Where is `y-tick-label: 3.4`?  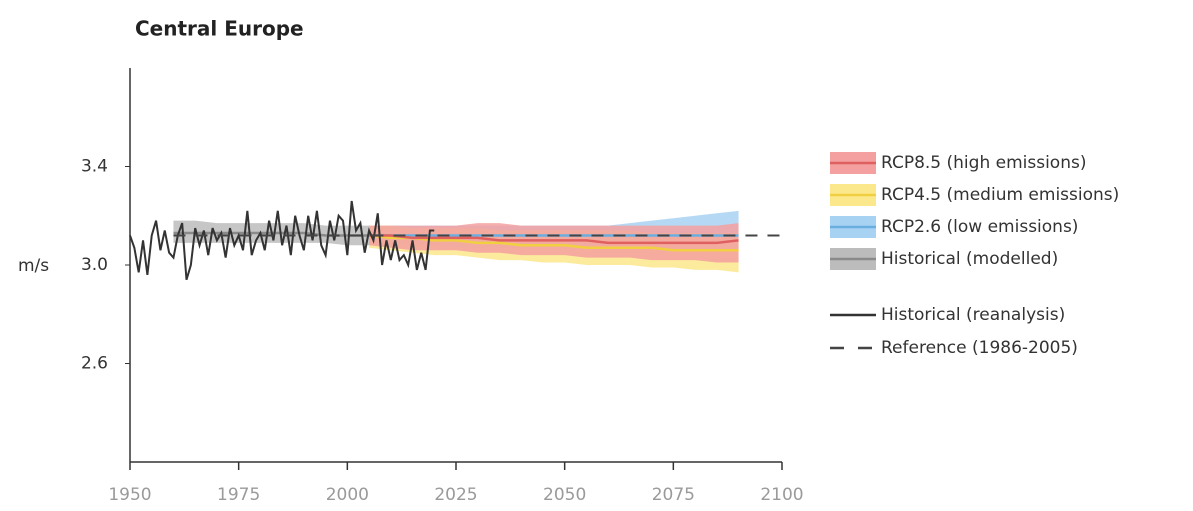
y-tick-label: 3.4 is located at coordinates (94, 167).